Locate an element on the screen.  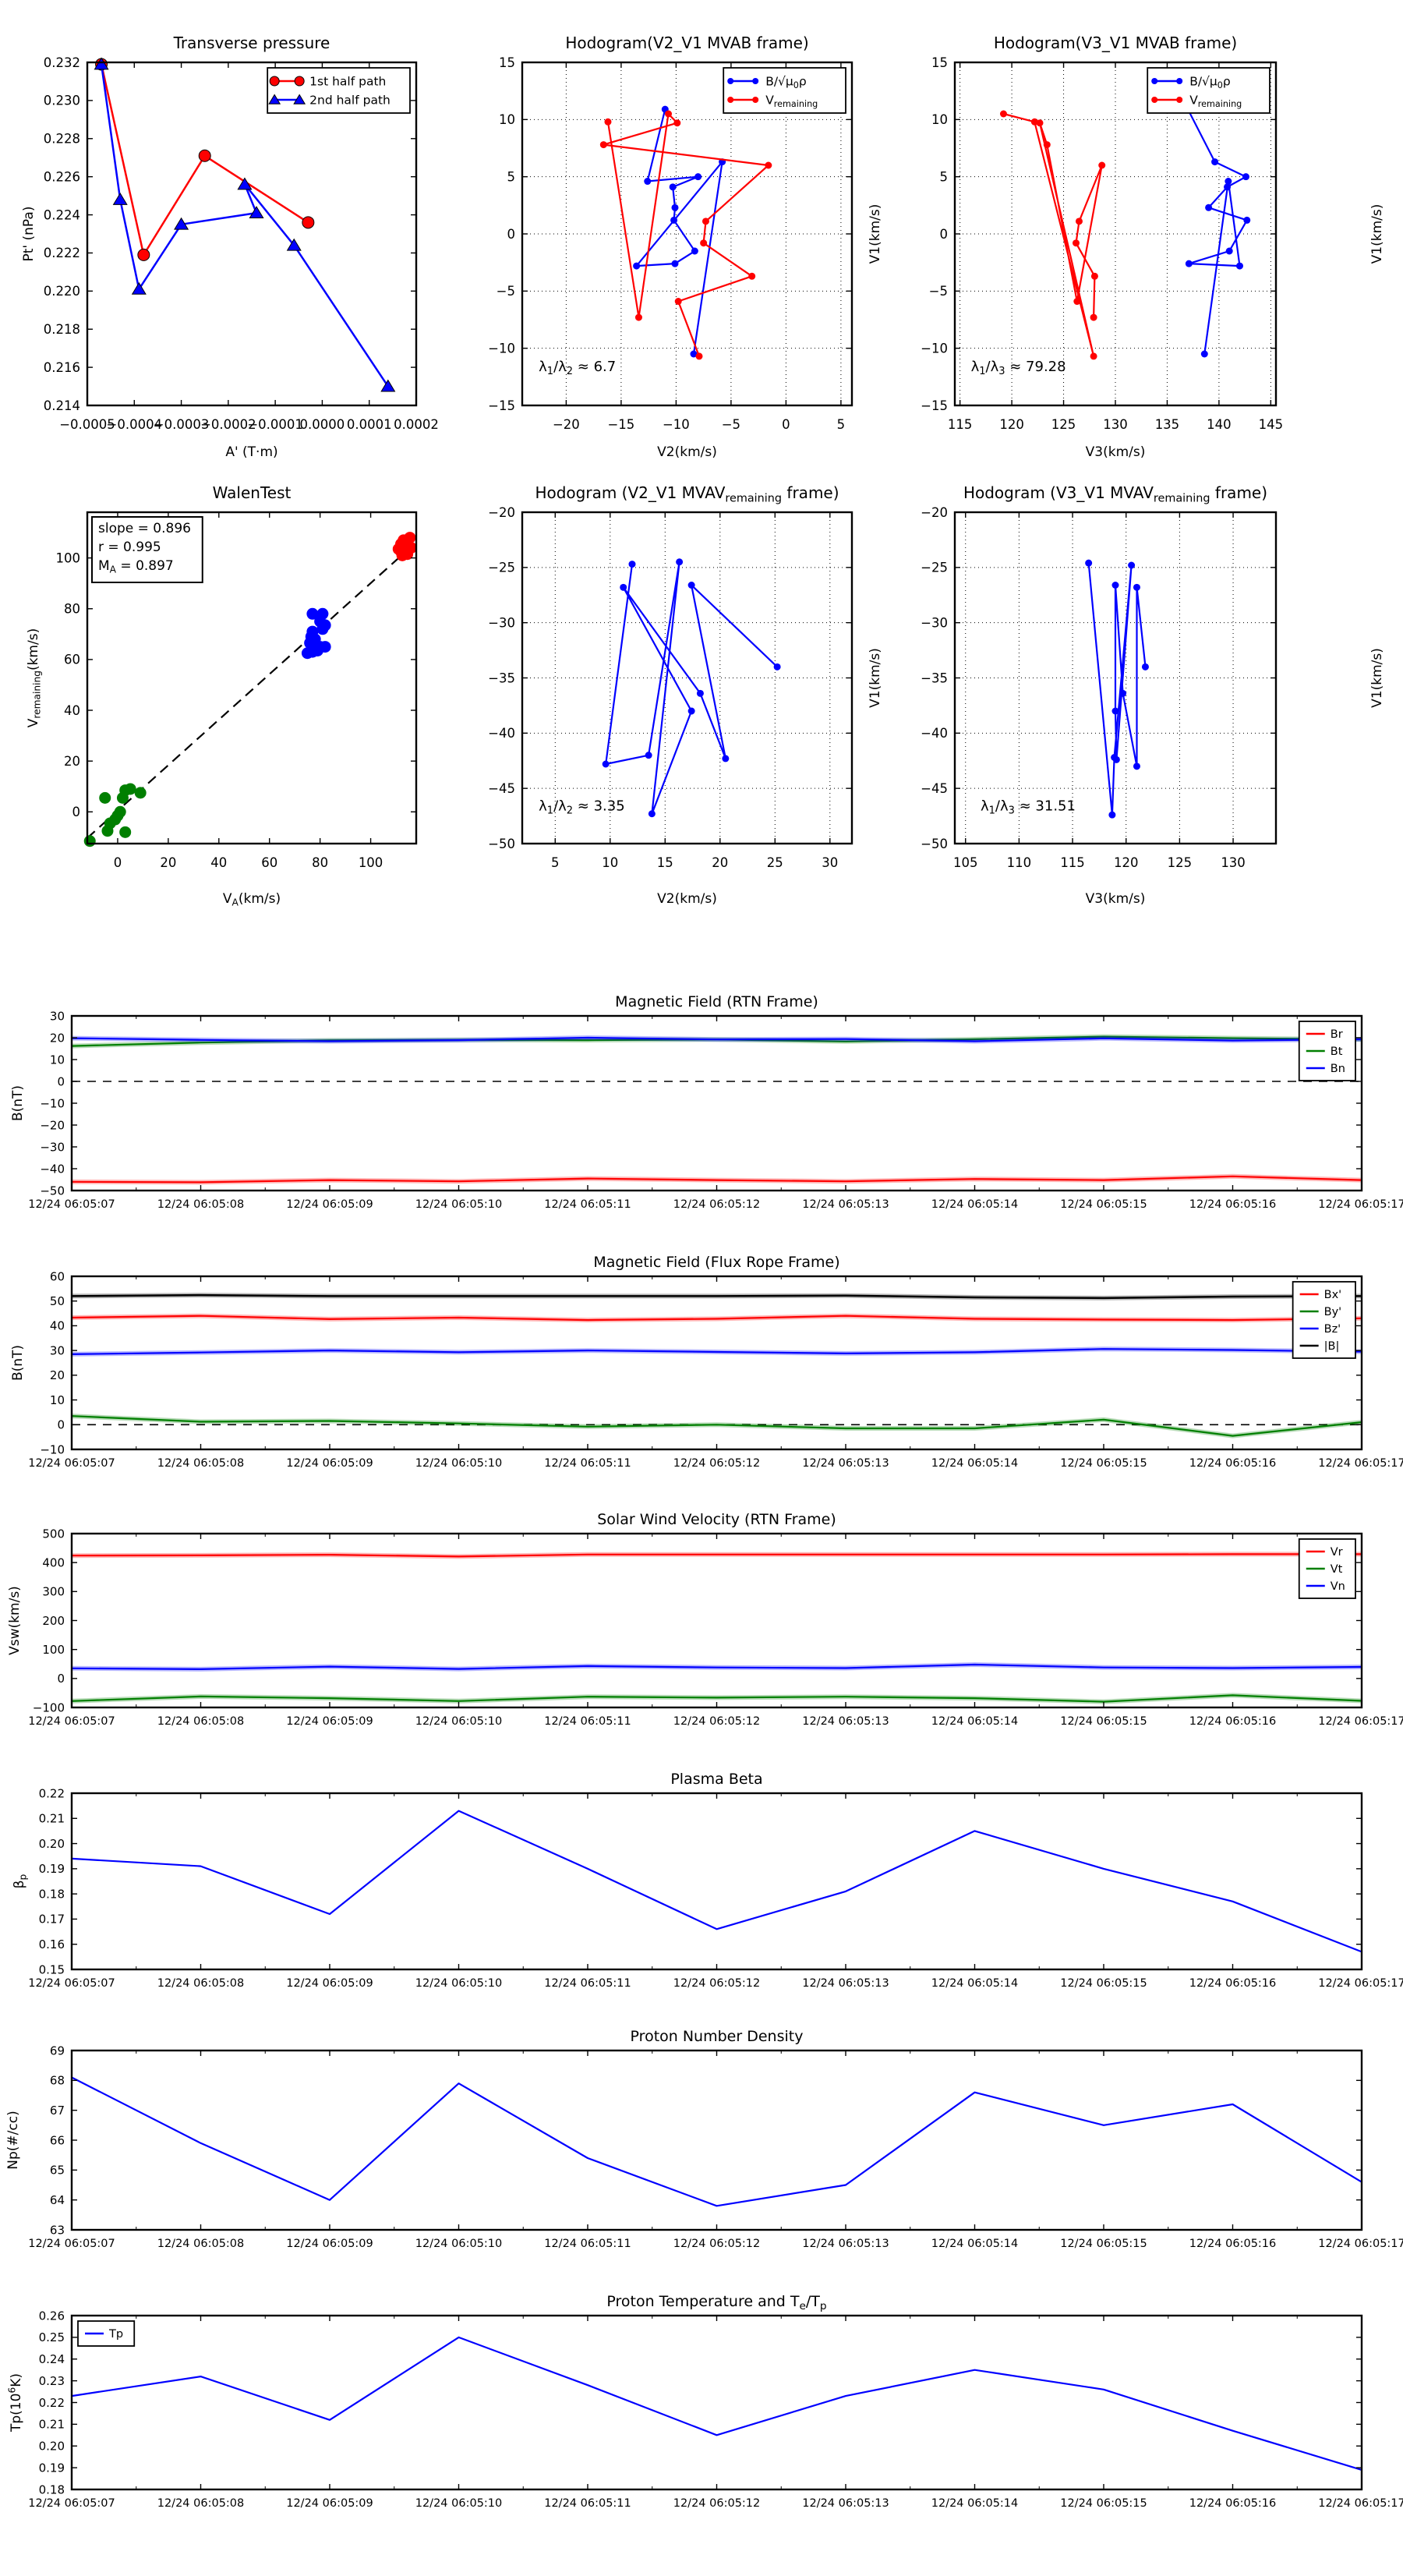
transverse-pressure-xlabel: A' (T·m) is located at coordinates (251, 452).